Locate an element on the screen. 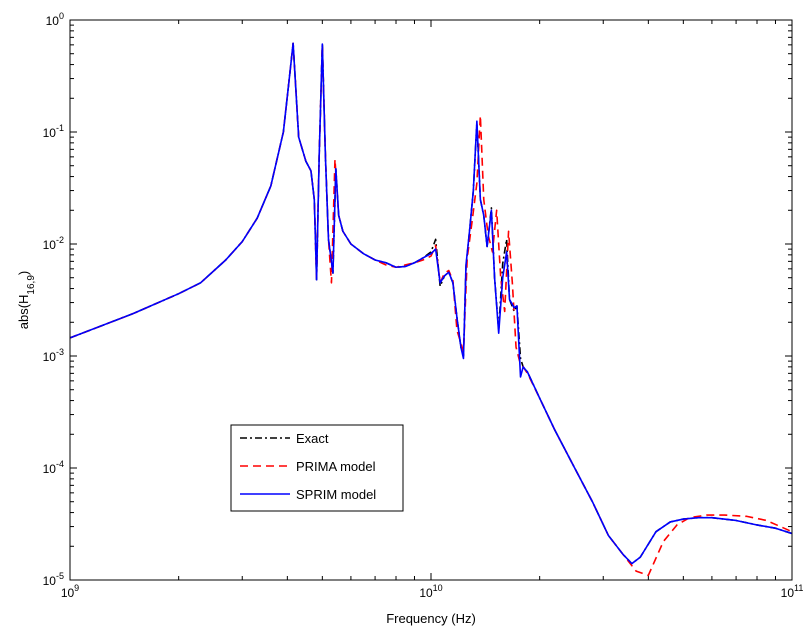 The width and height of the screenshot is (807, 635). y-tick-label: 10⁰ is located at coordinates (55, 19).